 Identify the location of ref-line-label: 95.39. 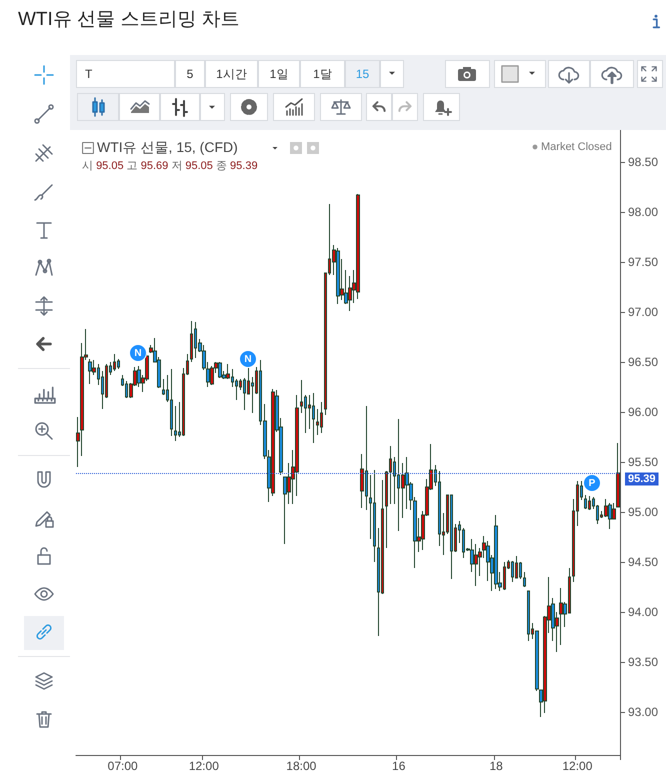
(642, 479).